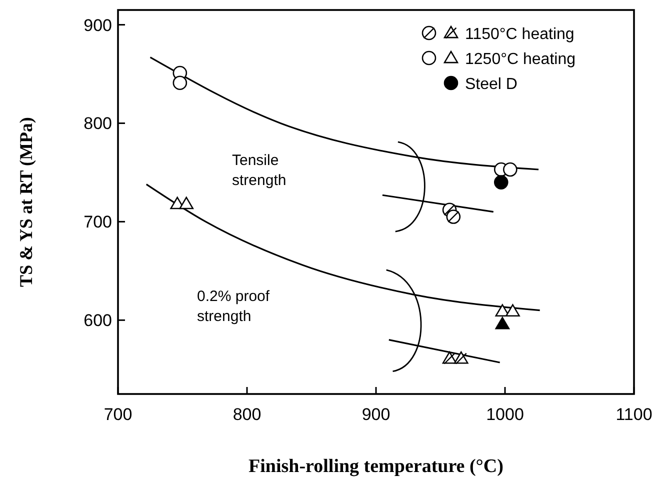  I want to click on y-tick-label: 600, so click(98, 320).